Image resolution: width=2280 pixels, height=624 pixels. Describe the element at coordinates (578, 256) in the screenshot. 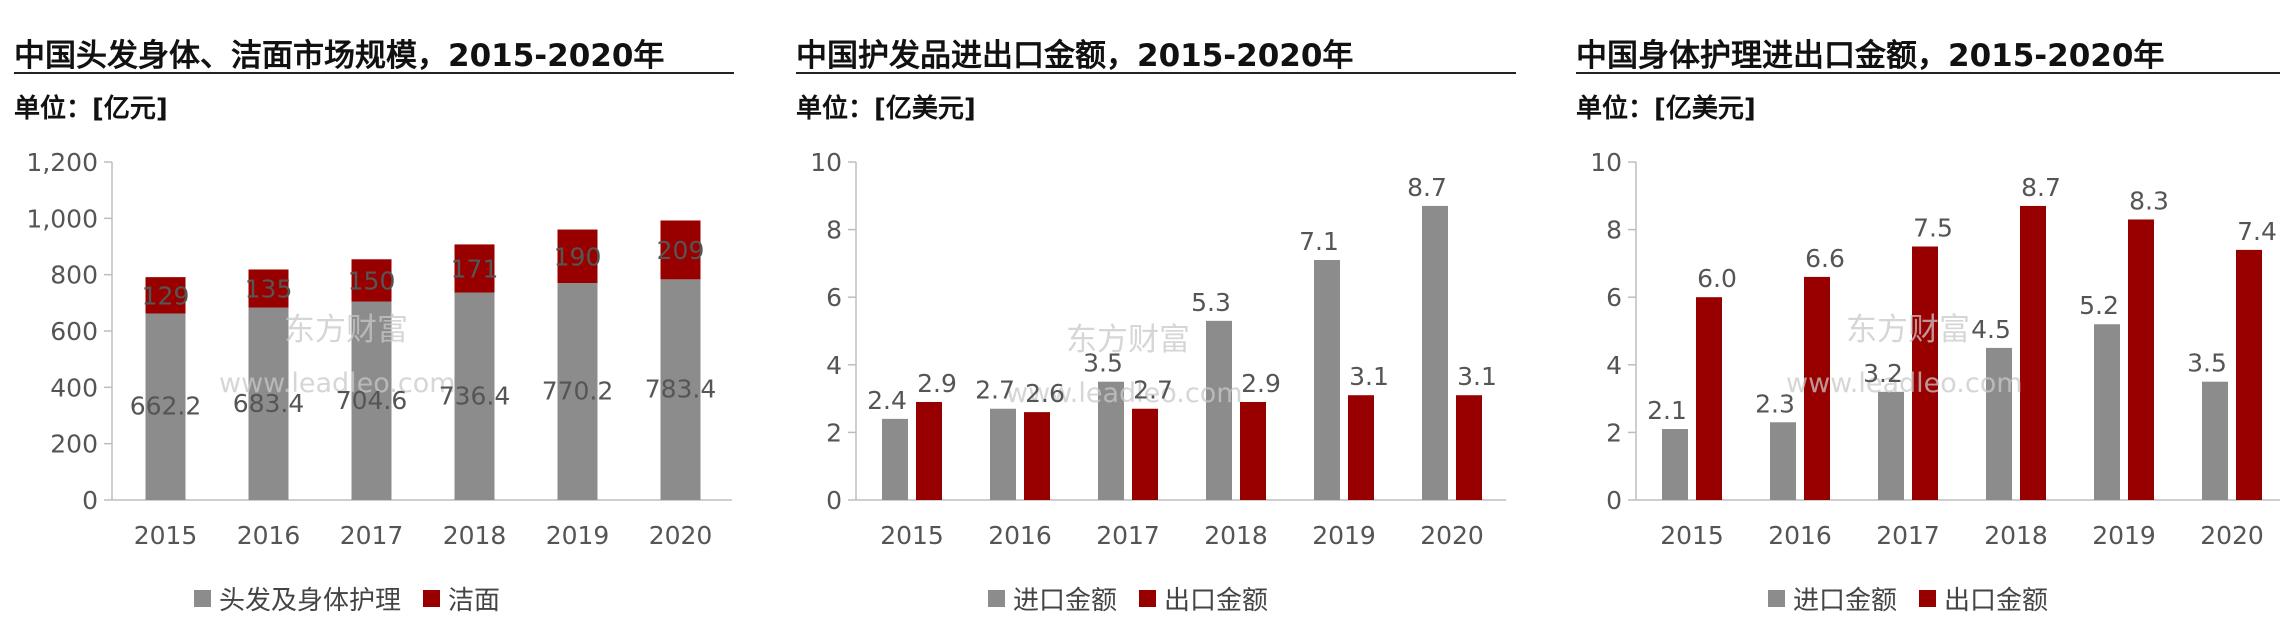

I see `data-label: 190` at that location.